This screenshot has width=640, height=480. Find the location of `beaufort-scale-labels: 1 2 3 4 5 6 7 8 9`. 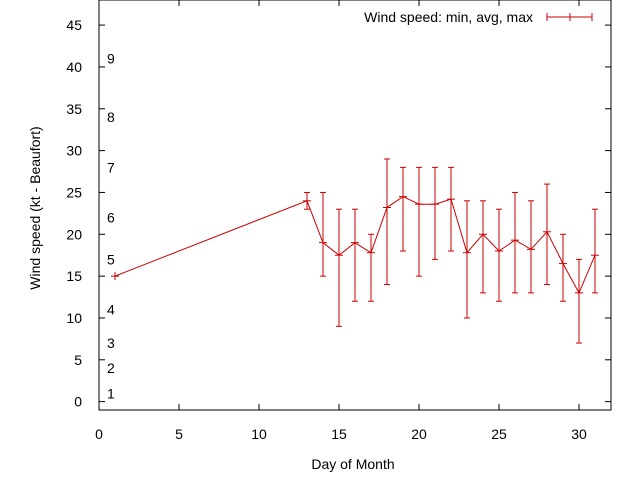

beaufort-scale-labels: 1 2 3 4 5 6 7 8 9 is located at coordinates (111, 226).